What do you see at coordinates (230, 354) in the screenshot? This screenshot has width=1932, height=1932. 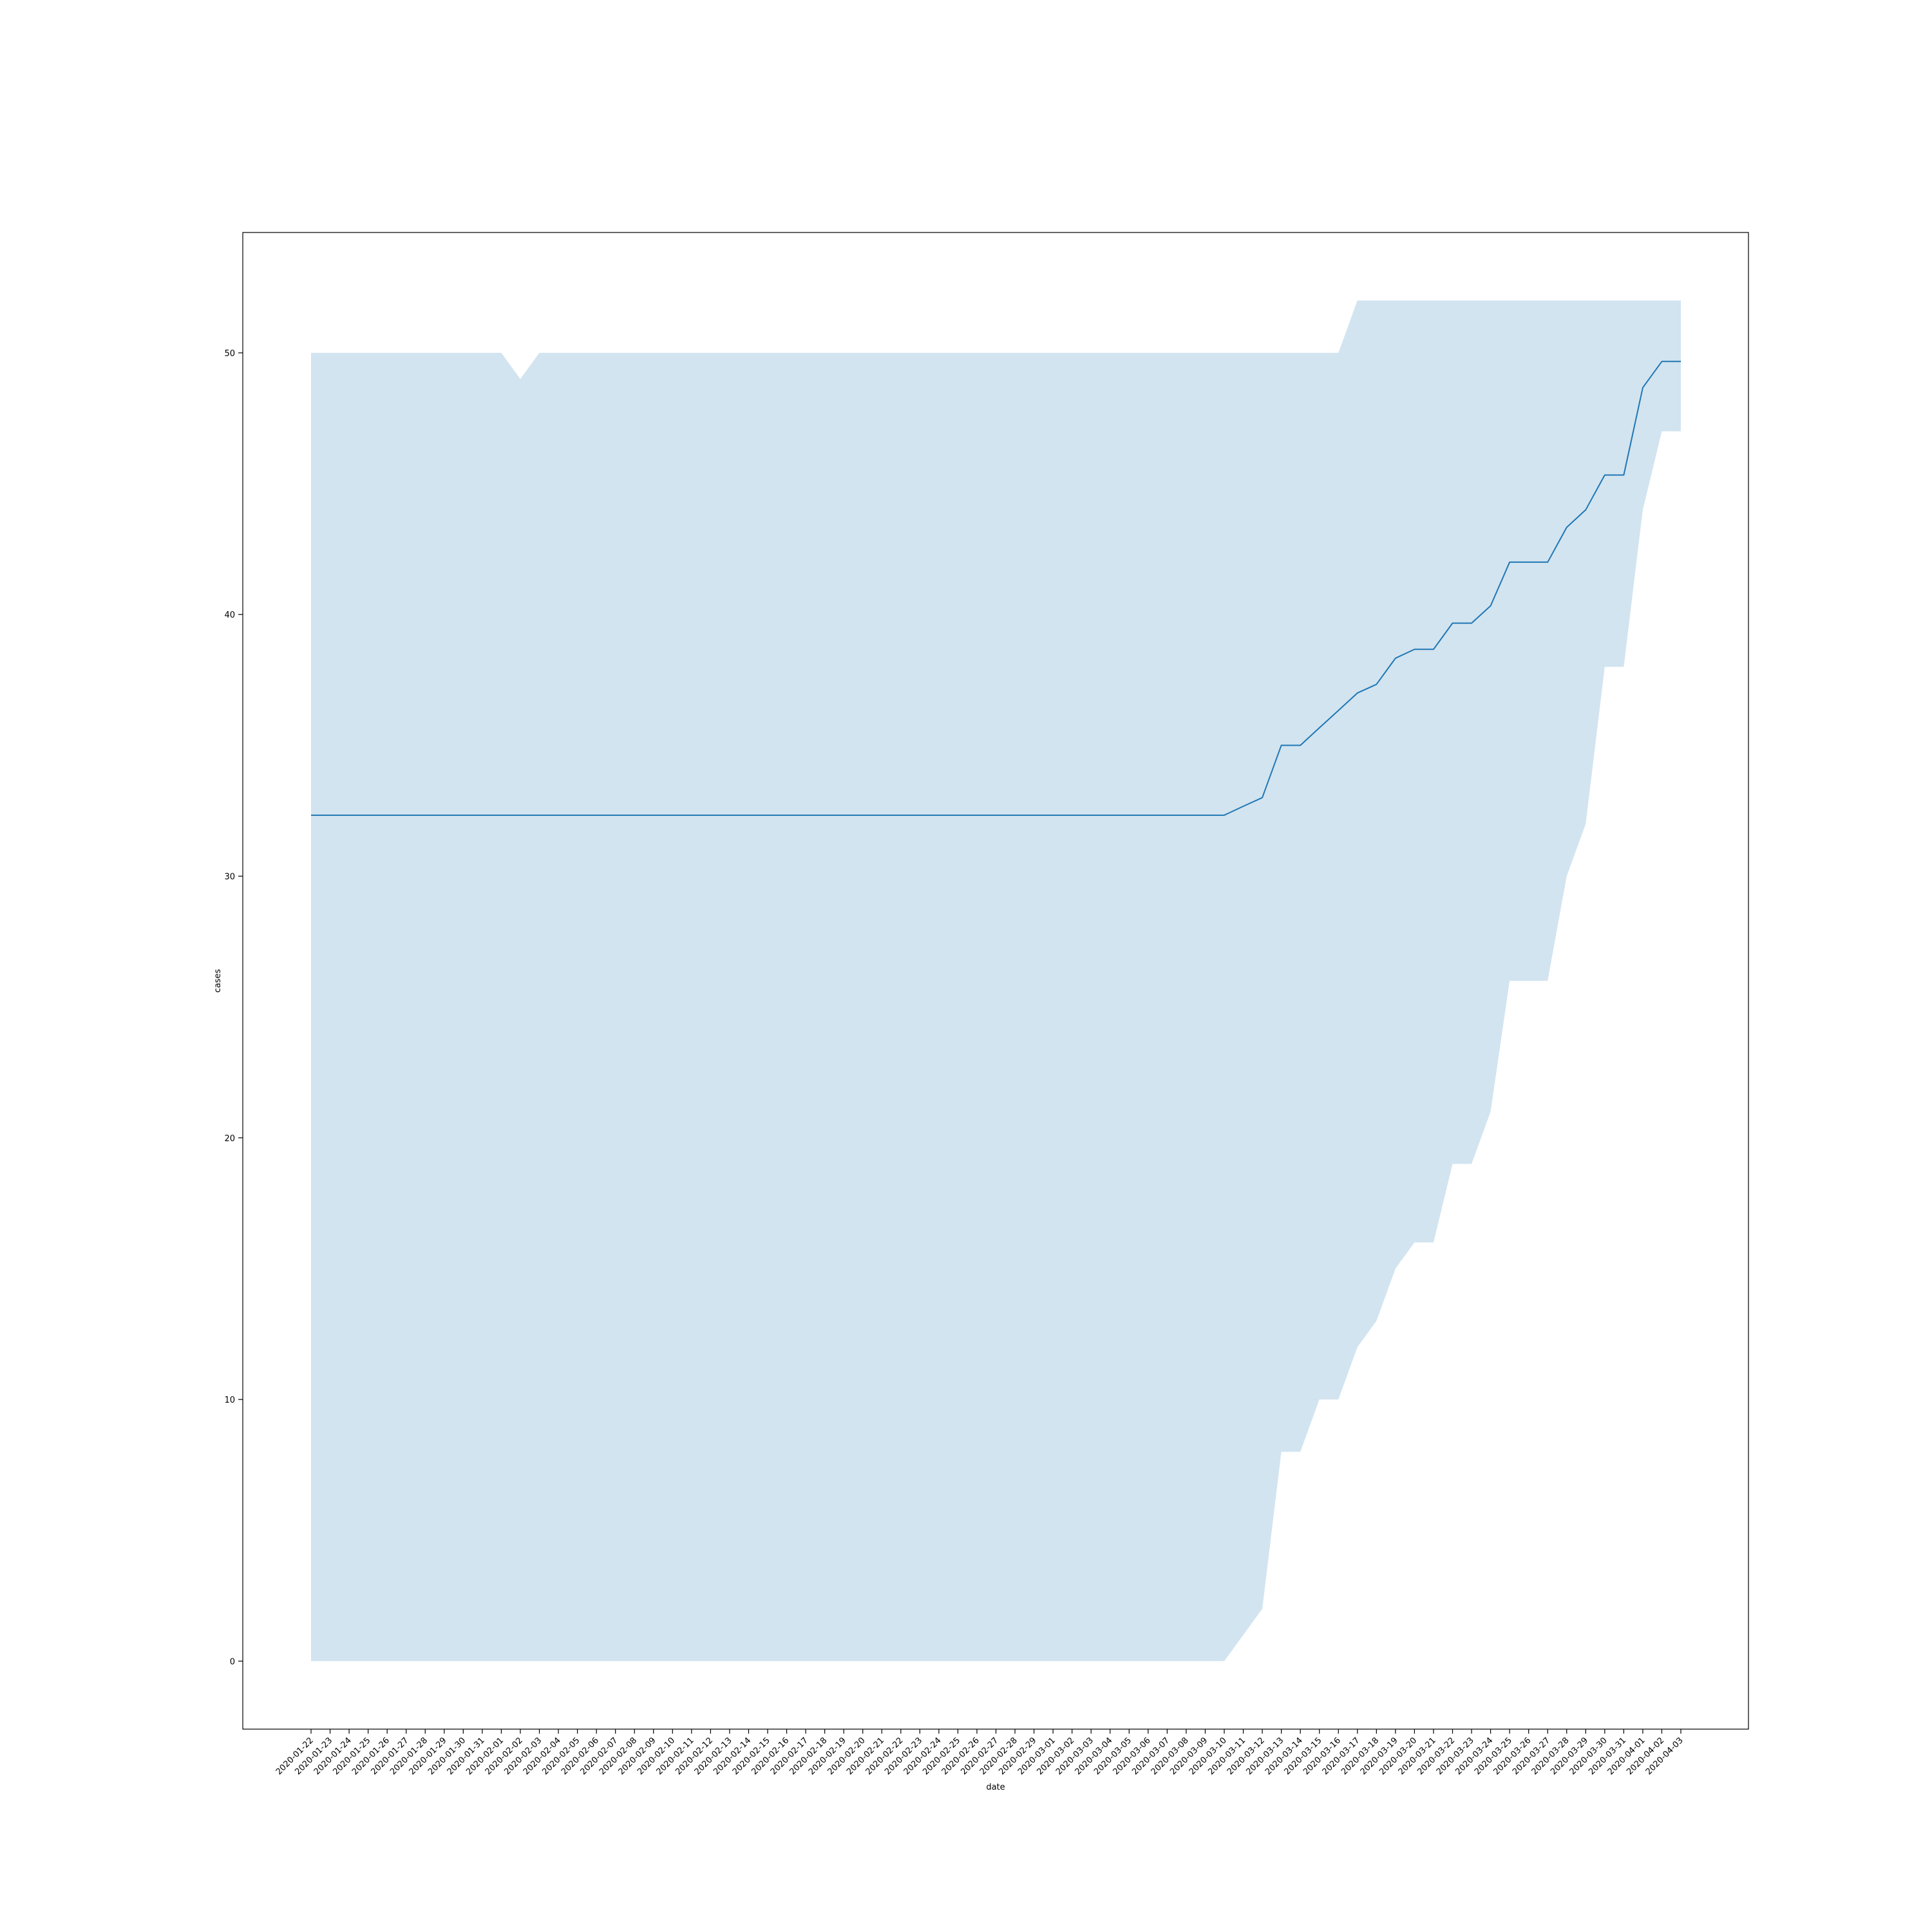 I see `y-tick-label: 50` at bounding box center [230, 354].